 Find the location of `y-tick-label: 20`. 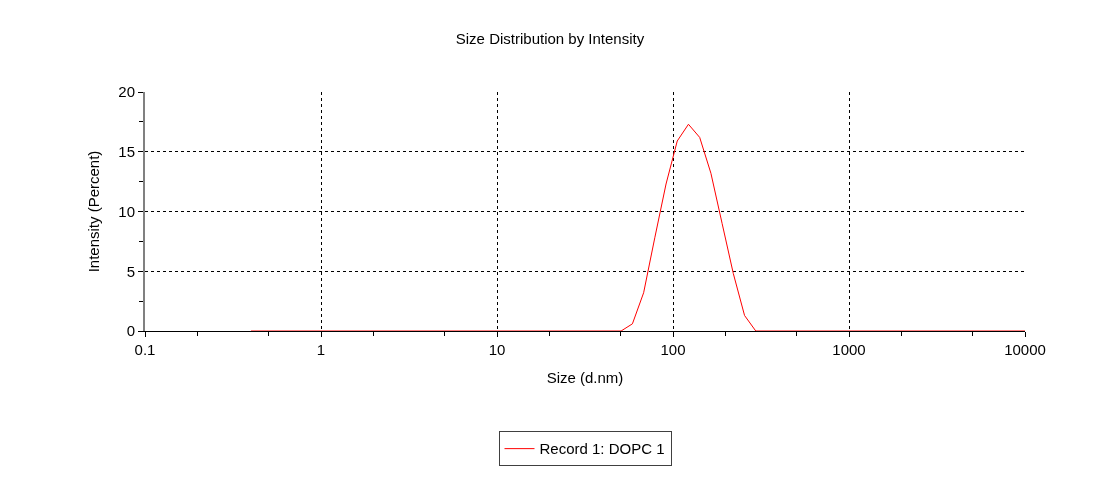

y-tick-label: 20 is located at coordinates (126, 92).